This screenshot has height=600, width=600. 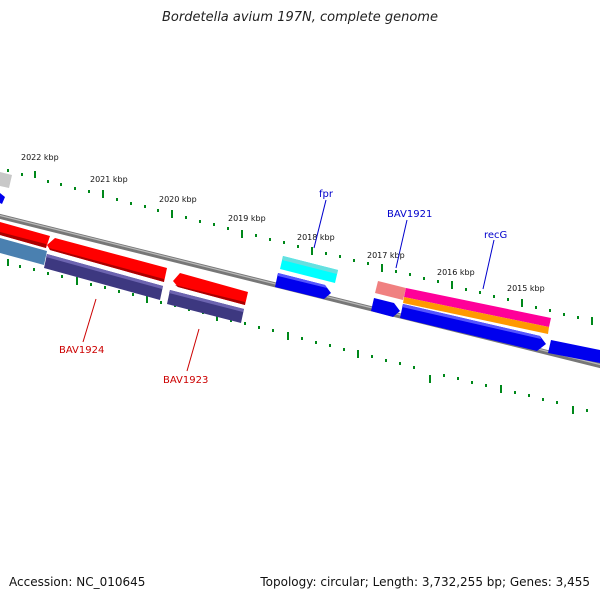 What do you see at coordinates (390, 290) in the screenshot?
I see `gene-pink-bav1921` at bounding box center [390, 290].